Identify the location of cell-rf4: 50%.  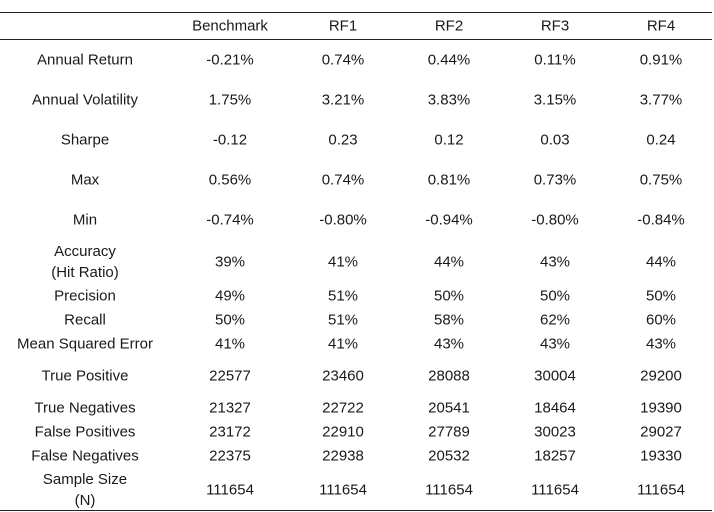
(661, 296).